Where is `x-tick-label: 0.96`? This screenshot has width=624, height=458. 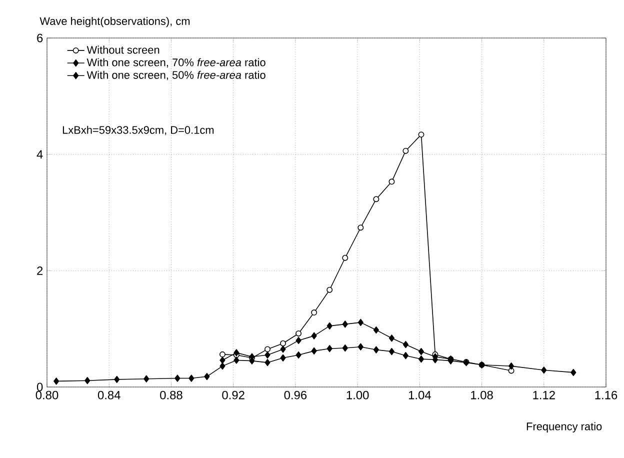
x-tick-label: 0.96 is located at coordinates (295, 395).